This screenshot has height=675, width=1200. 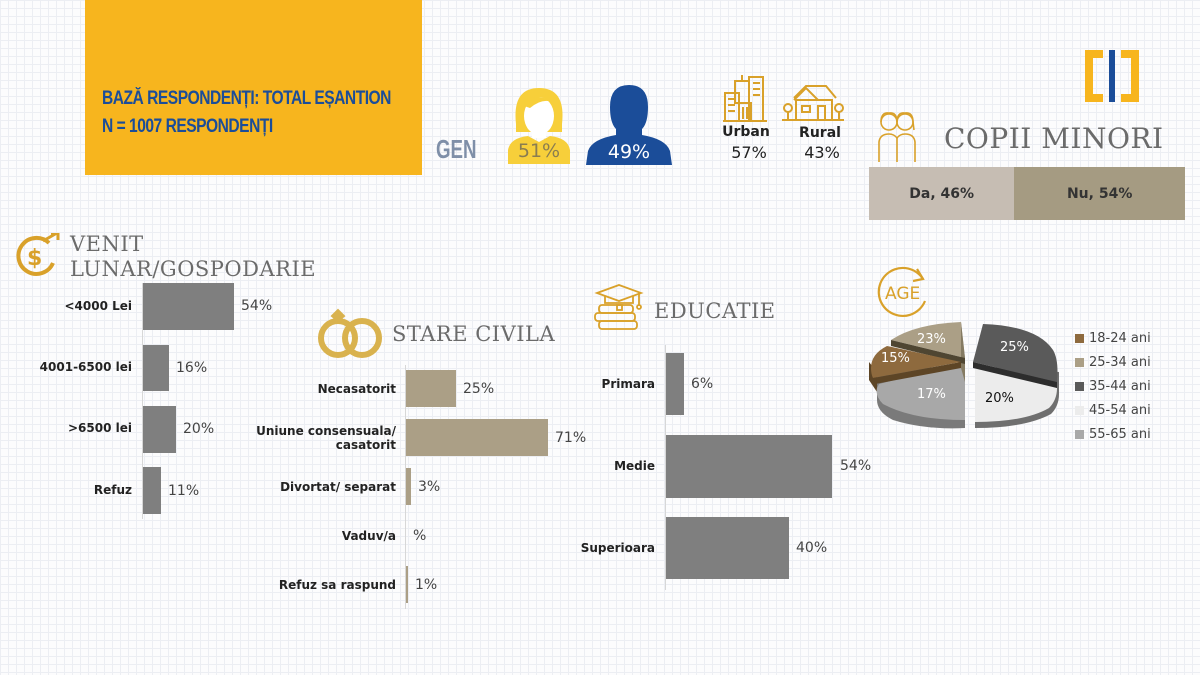 What do you see at coordinates (474, 334) in the screenshot?
I see `stare-civila-title: STARE CIVILA` at bounding box center [474, 334].